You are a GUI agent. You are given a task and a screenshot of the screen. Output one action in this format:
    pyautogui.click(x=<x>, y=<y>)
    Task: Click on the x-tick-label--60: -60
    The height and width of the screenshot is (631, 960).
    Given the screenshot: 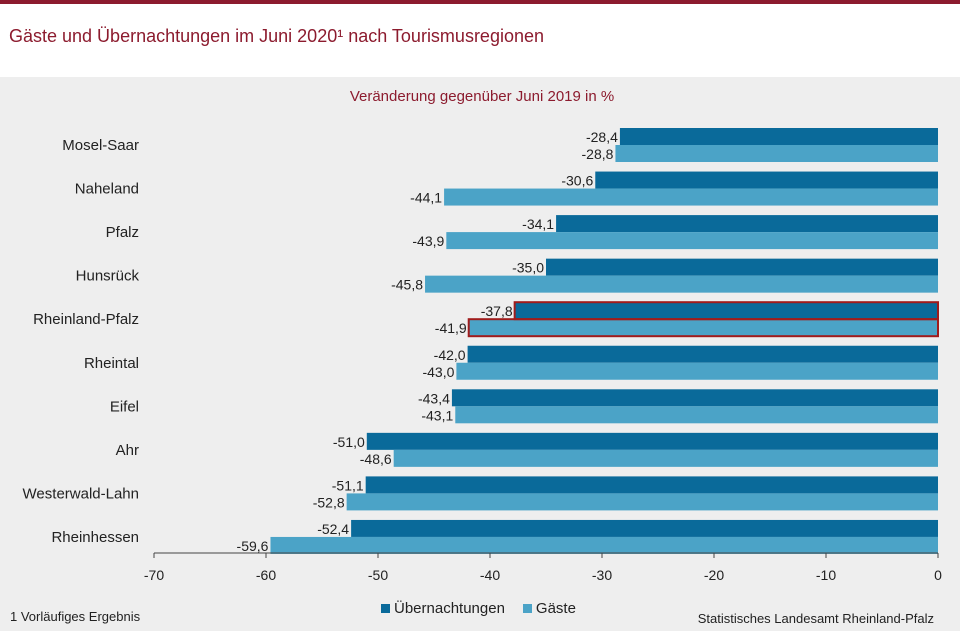 What is the action you would take?
    pyautogui.click(x=266, y=575)
    